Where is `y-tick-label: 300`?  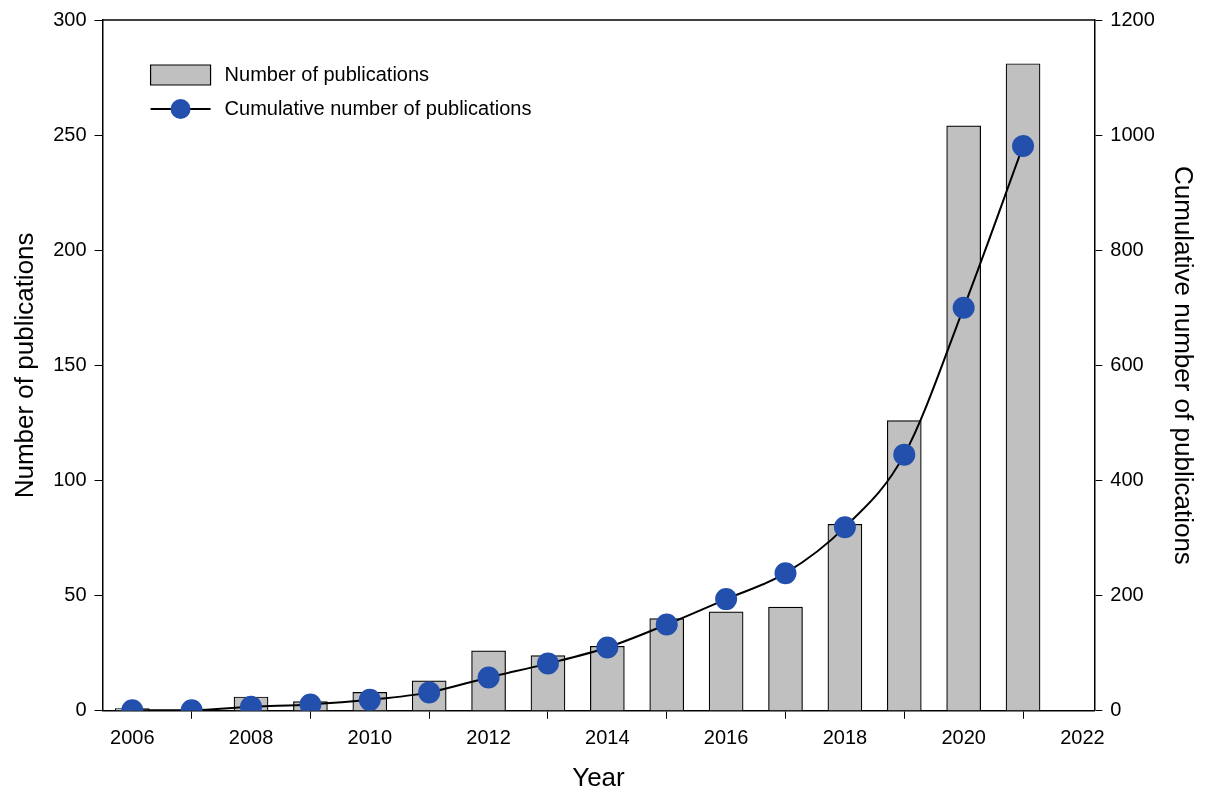
y-tick-label: 300 is located at coordinates (70, 18).